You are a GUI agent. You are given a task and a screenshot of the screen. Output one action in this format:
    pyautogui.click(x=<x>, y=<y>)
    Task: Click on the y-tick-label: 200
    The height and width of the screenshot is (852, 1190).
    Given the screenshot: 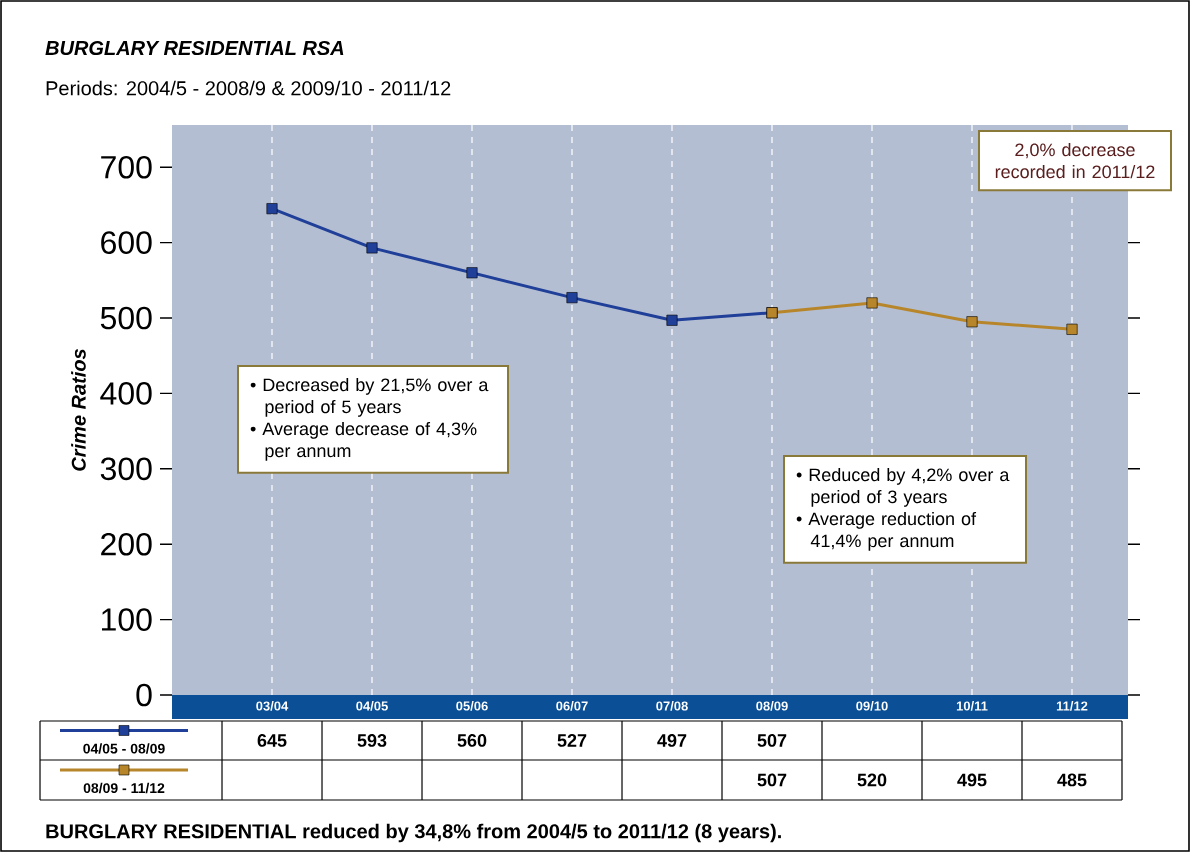 What is the action you would take?
    pyautogui.click(x=126, y=544)
    